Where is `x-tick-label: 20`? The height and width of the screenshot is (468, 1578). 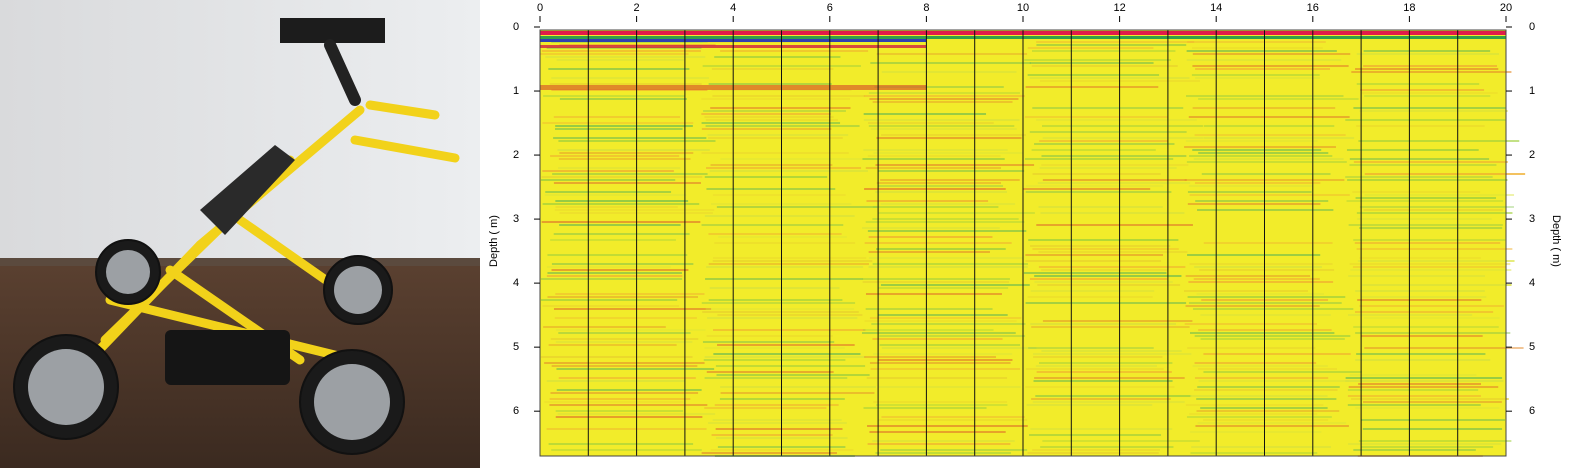 x-tick-label: 20 is located at coordinates (1506, 8).